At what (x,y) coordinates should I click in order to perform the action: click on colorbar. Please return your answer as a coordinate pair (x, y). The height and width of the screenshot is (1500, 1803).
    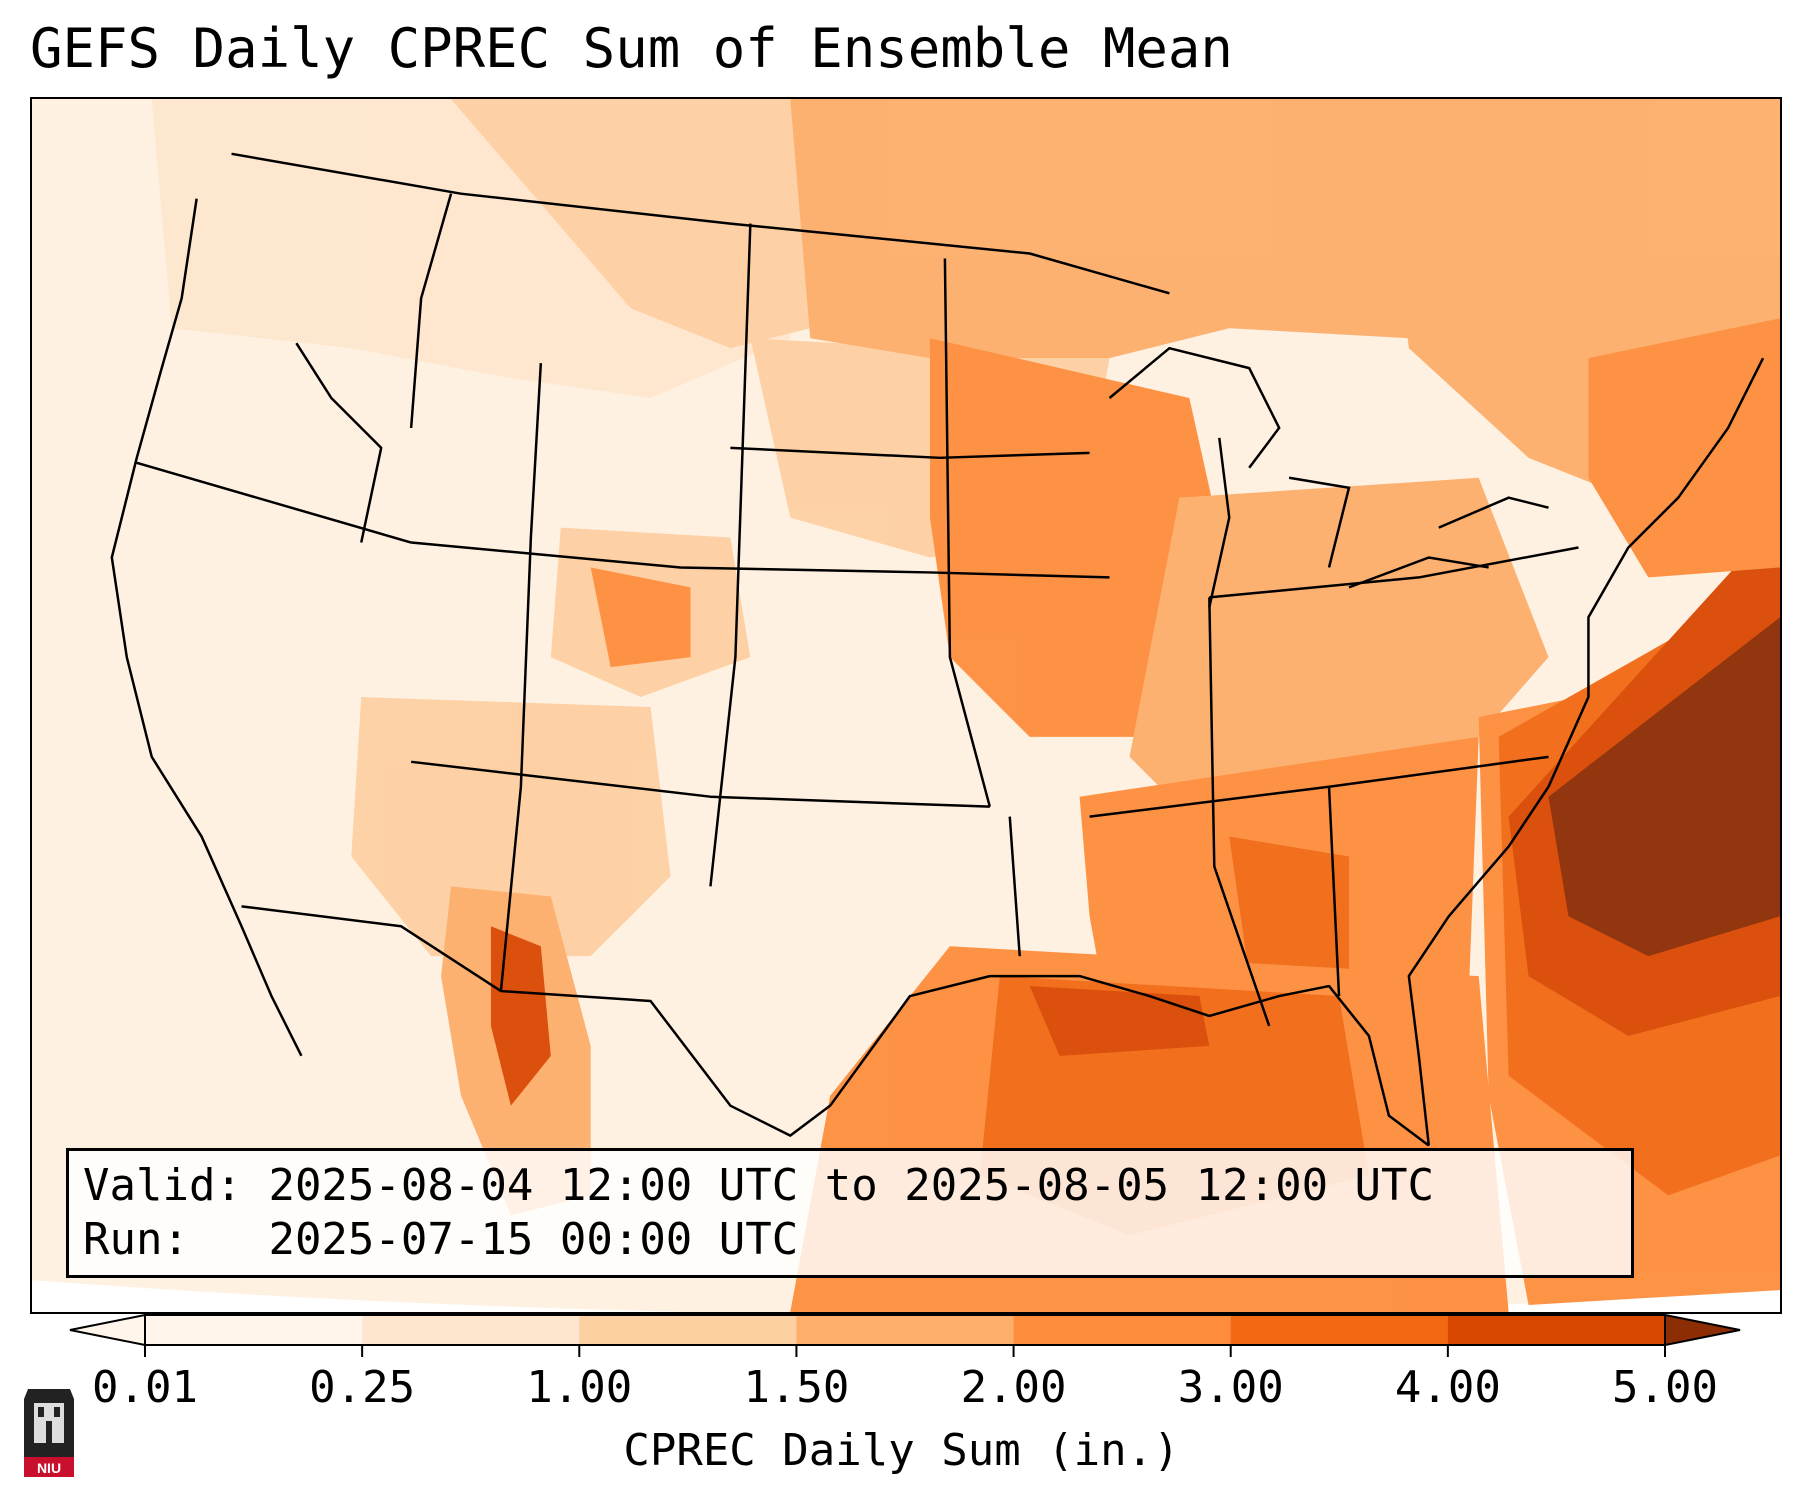
    Looking at the image, I should click on (905, 1335).